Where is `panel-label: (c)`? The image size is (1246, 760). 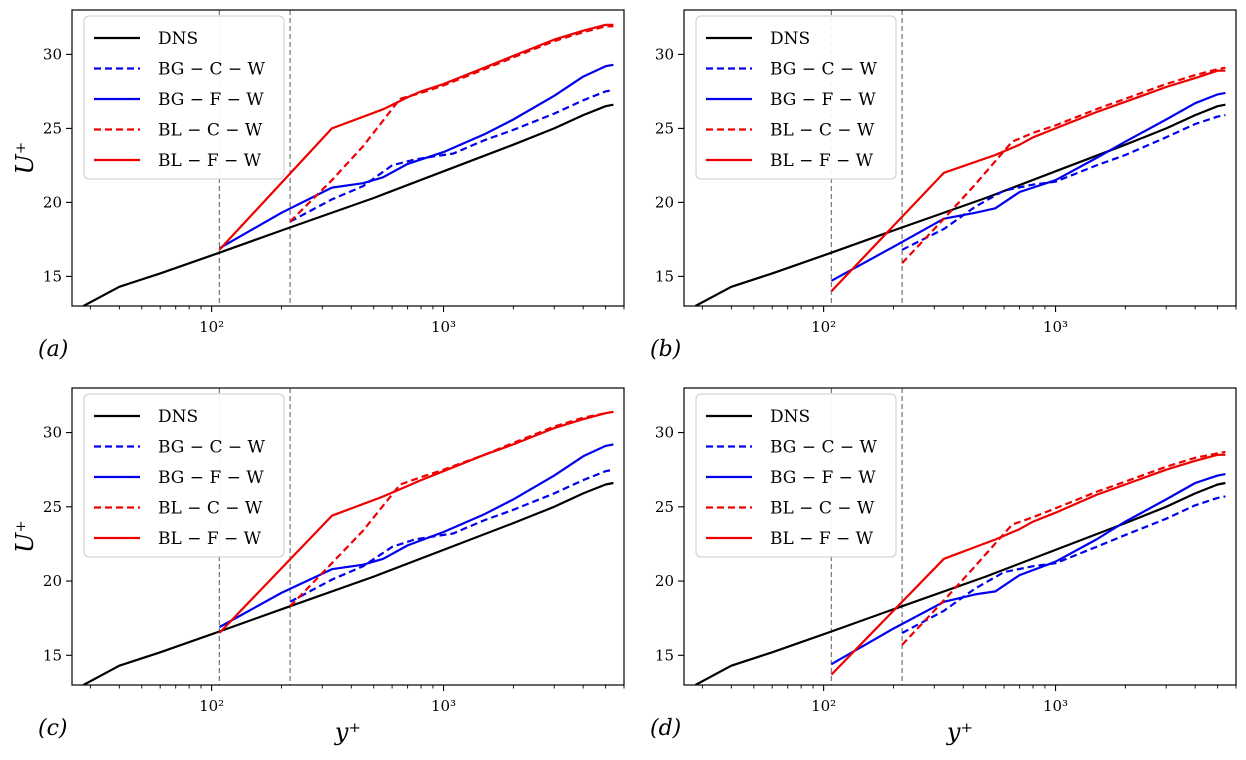 panel-label: (c) is located at coordinates (53, 728).